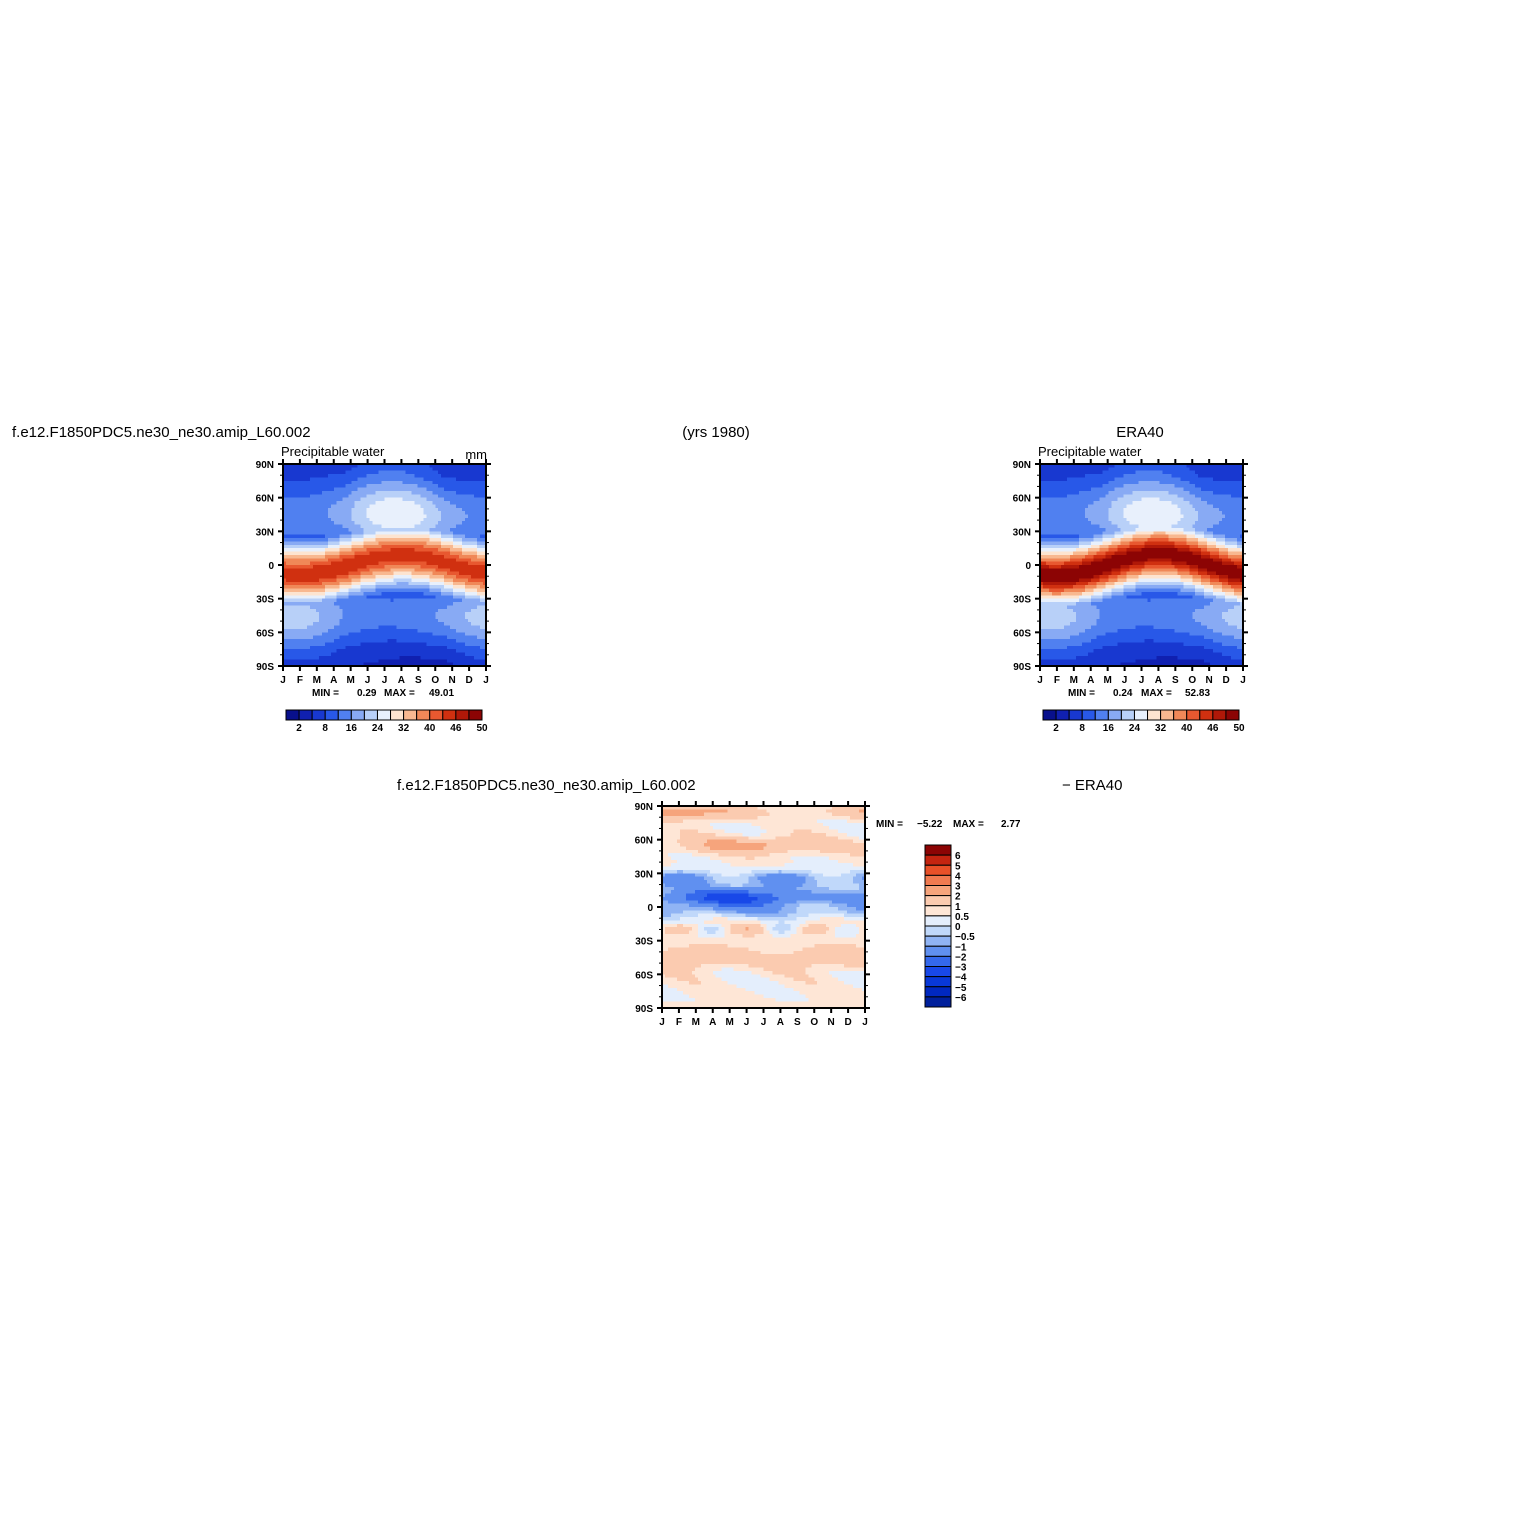 Image resolution: width=1525 pixels, height=1525 pixels. What do you see at coordinates (1028, 566) in the screenshot?
I see `obs-y-tick-label: 0` at bounding box center [1028, 566].